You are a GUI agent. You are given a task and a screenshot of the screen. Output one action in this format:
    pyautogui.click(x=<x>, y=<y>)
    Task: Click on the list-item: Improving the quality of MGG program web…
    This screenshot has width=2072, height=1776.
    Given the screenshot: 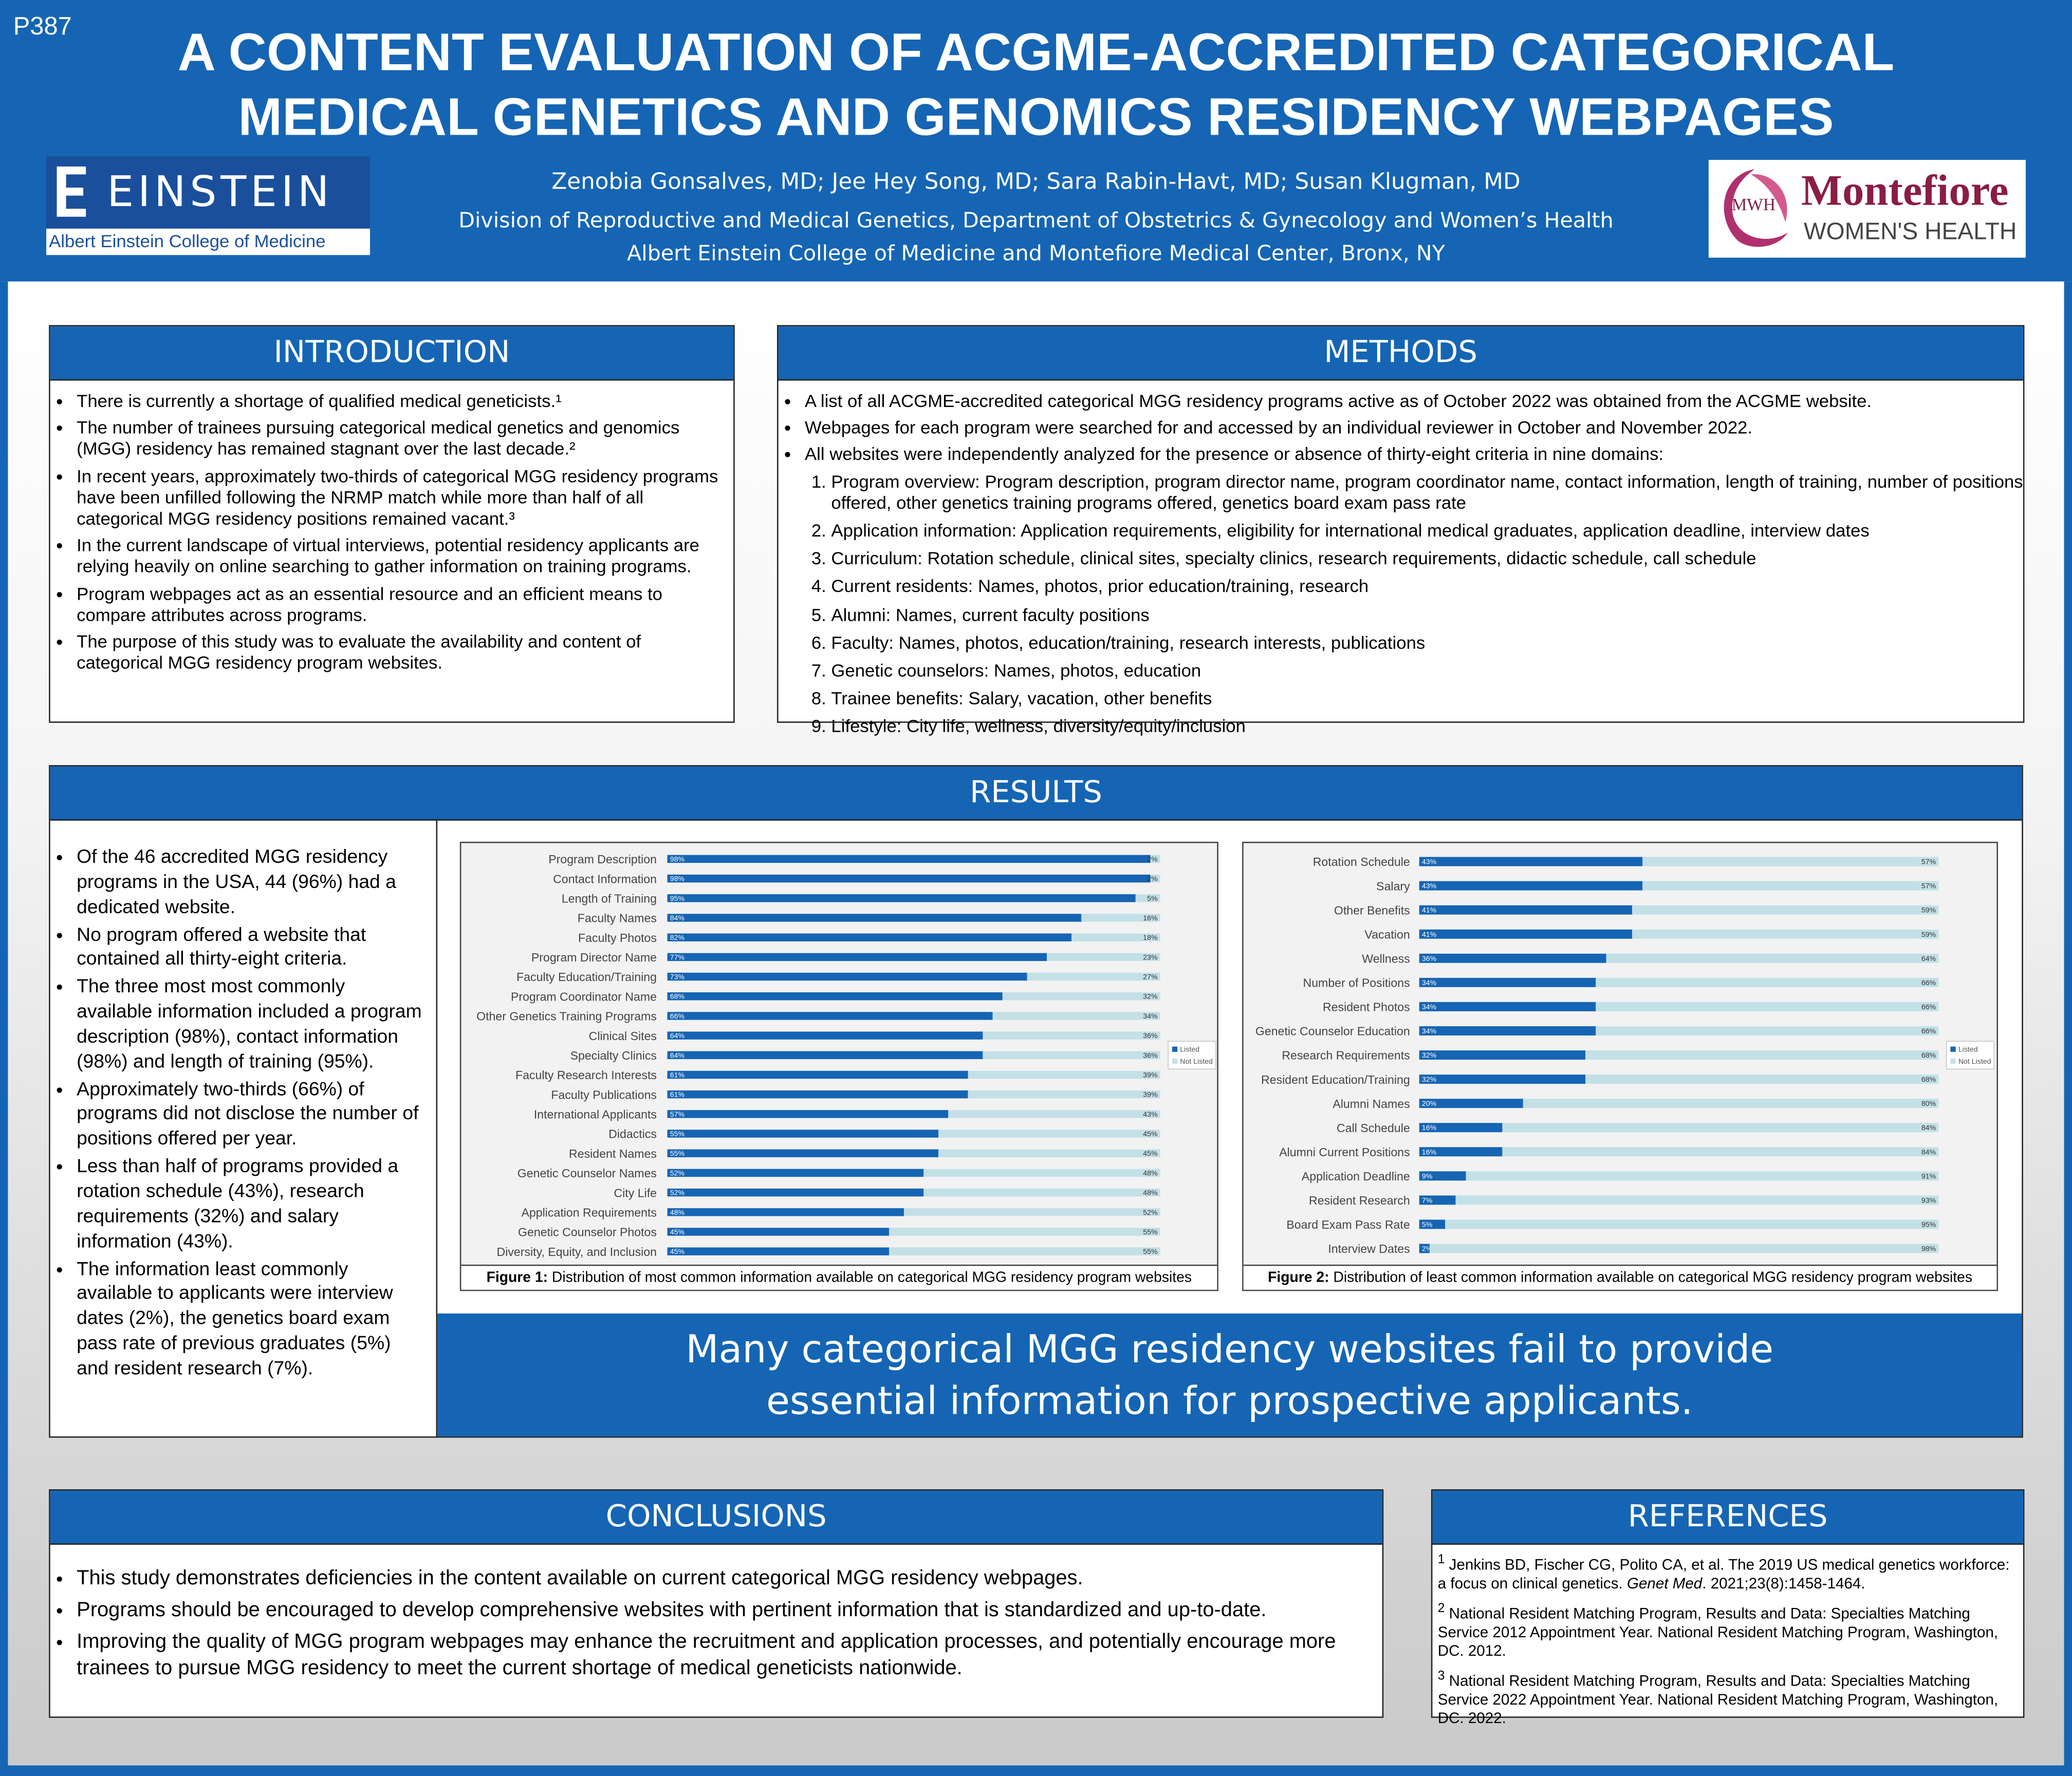 What is the action you would take?
    pyautogui.click(x=724, y=1656)
    